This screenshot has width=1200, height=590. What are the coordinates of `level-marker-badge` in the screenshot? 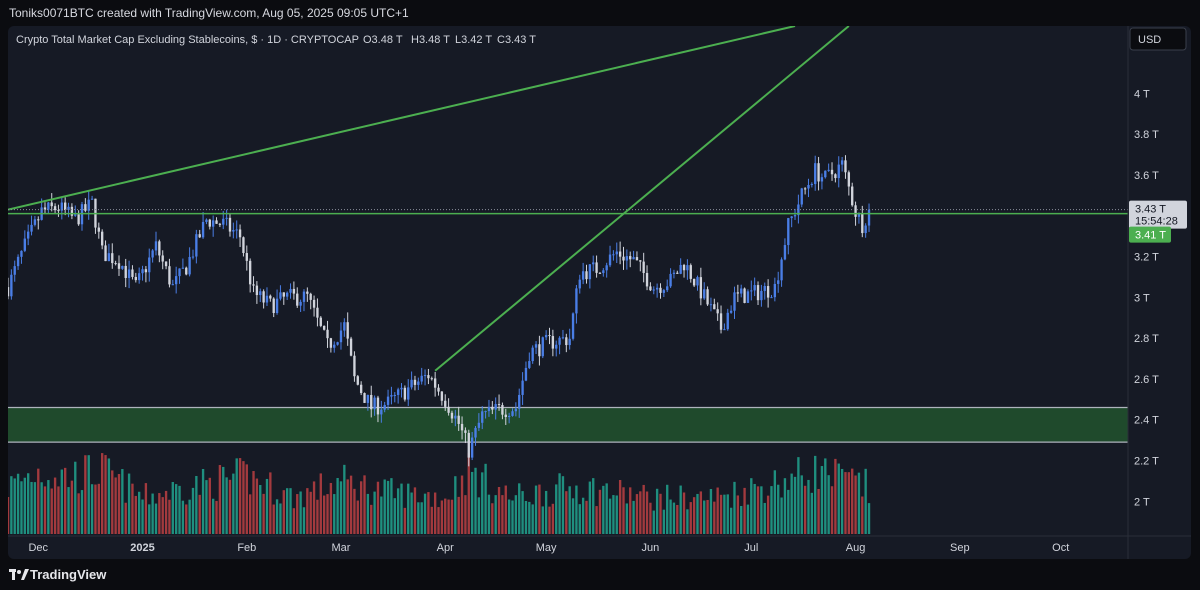 It's located at (1150, 234).